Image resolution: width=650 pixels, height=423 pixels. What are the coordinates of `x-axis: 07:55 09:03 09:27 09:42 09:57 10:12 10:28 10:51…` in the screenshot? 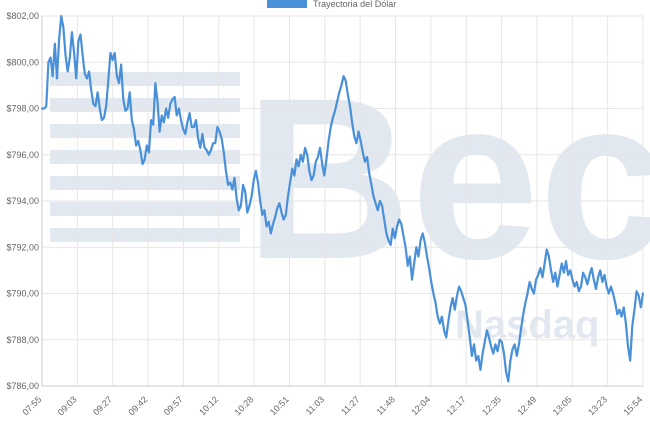 It's located at (332, 401).